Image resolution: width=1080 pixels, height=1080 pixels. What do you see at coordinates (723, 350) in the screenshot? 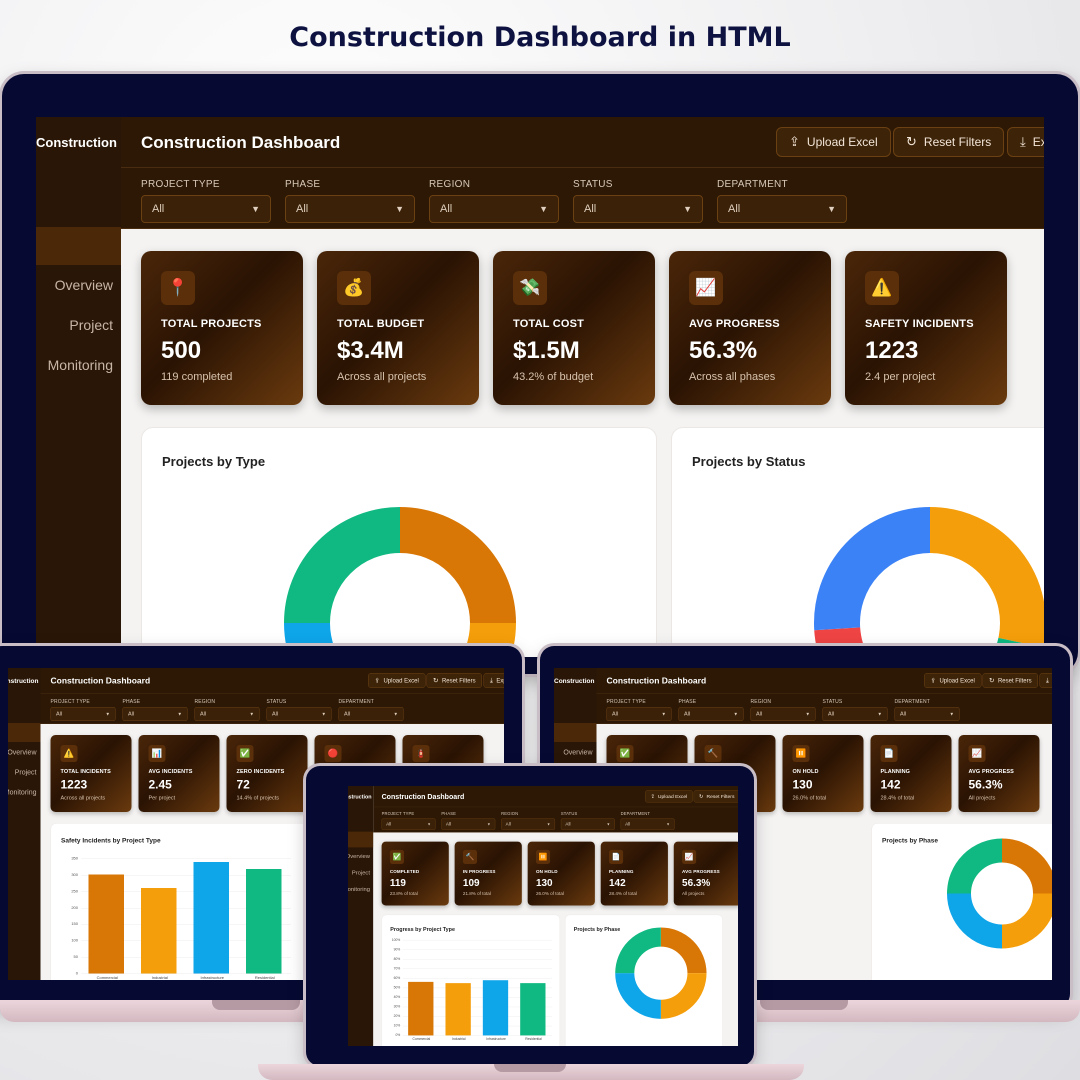
I see `kpi-value: 56.3%` at bounding box center [723, 350].